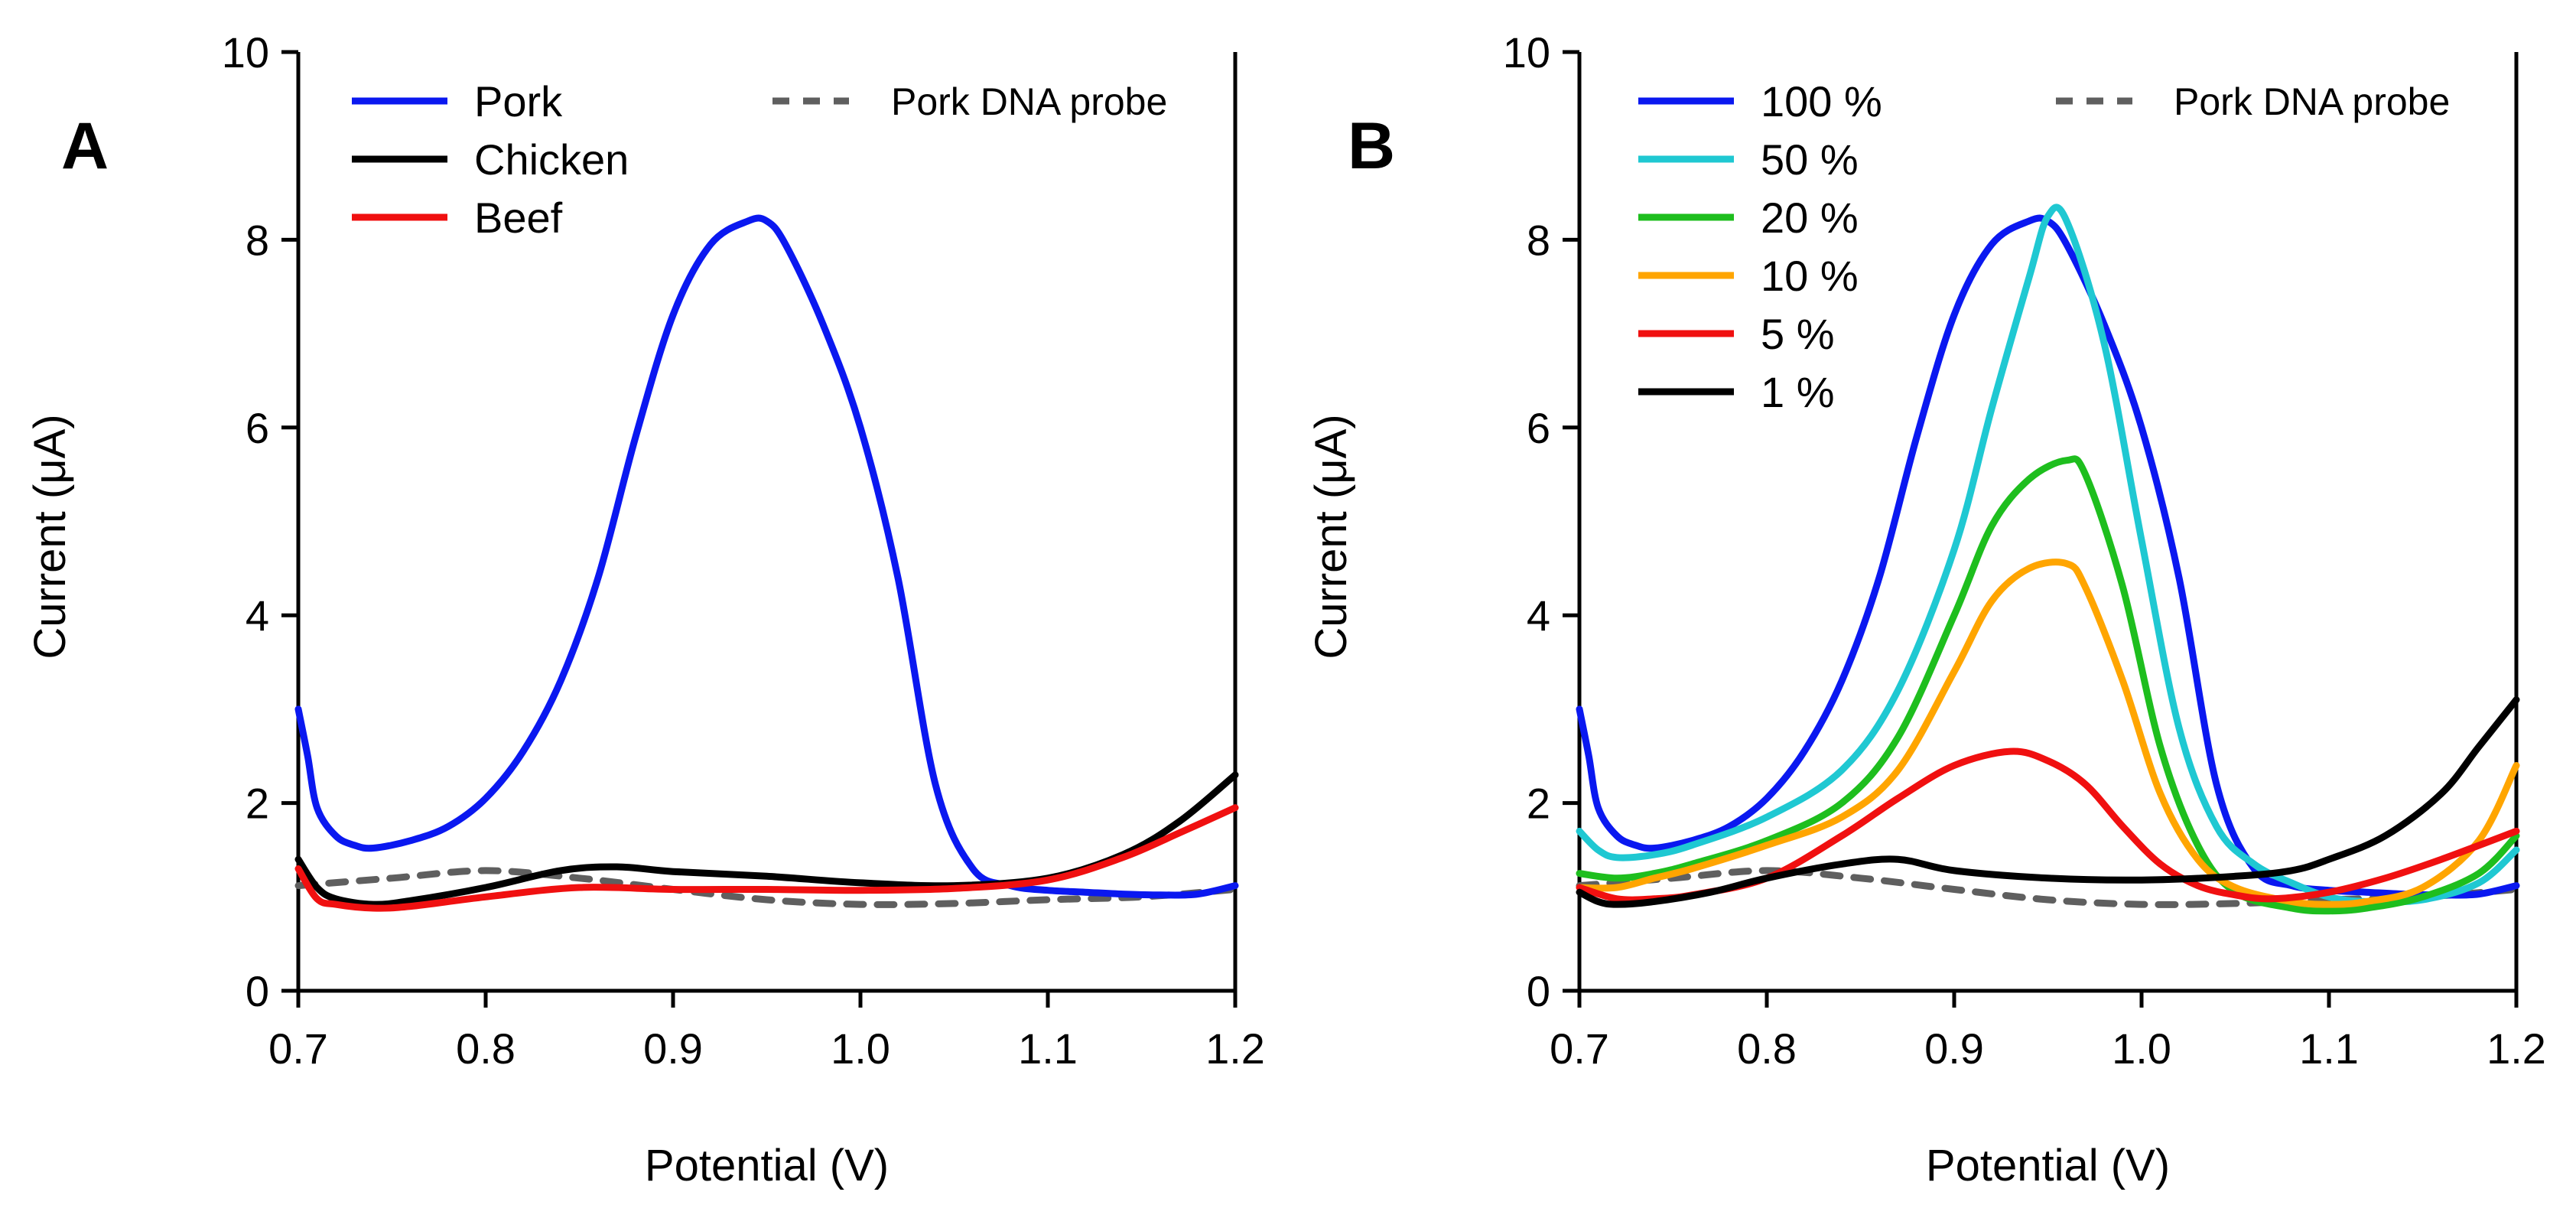 The width and height of the screenshot is (2576, 1218). Describe the element at coordinates (1810, 159) in the screenshot. I see `legend-label: 50 %` at that location.